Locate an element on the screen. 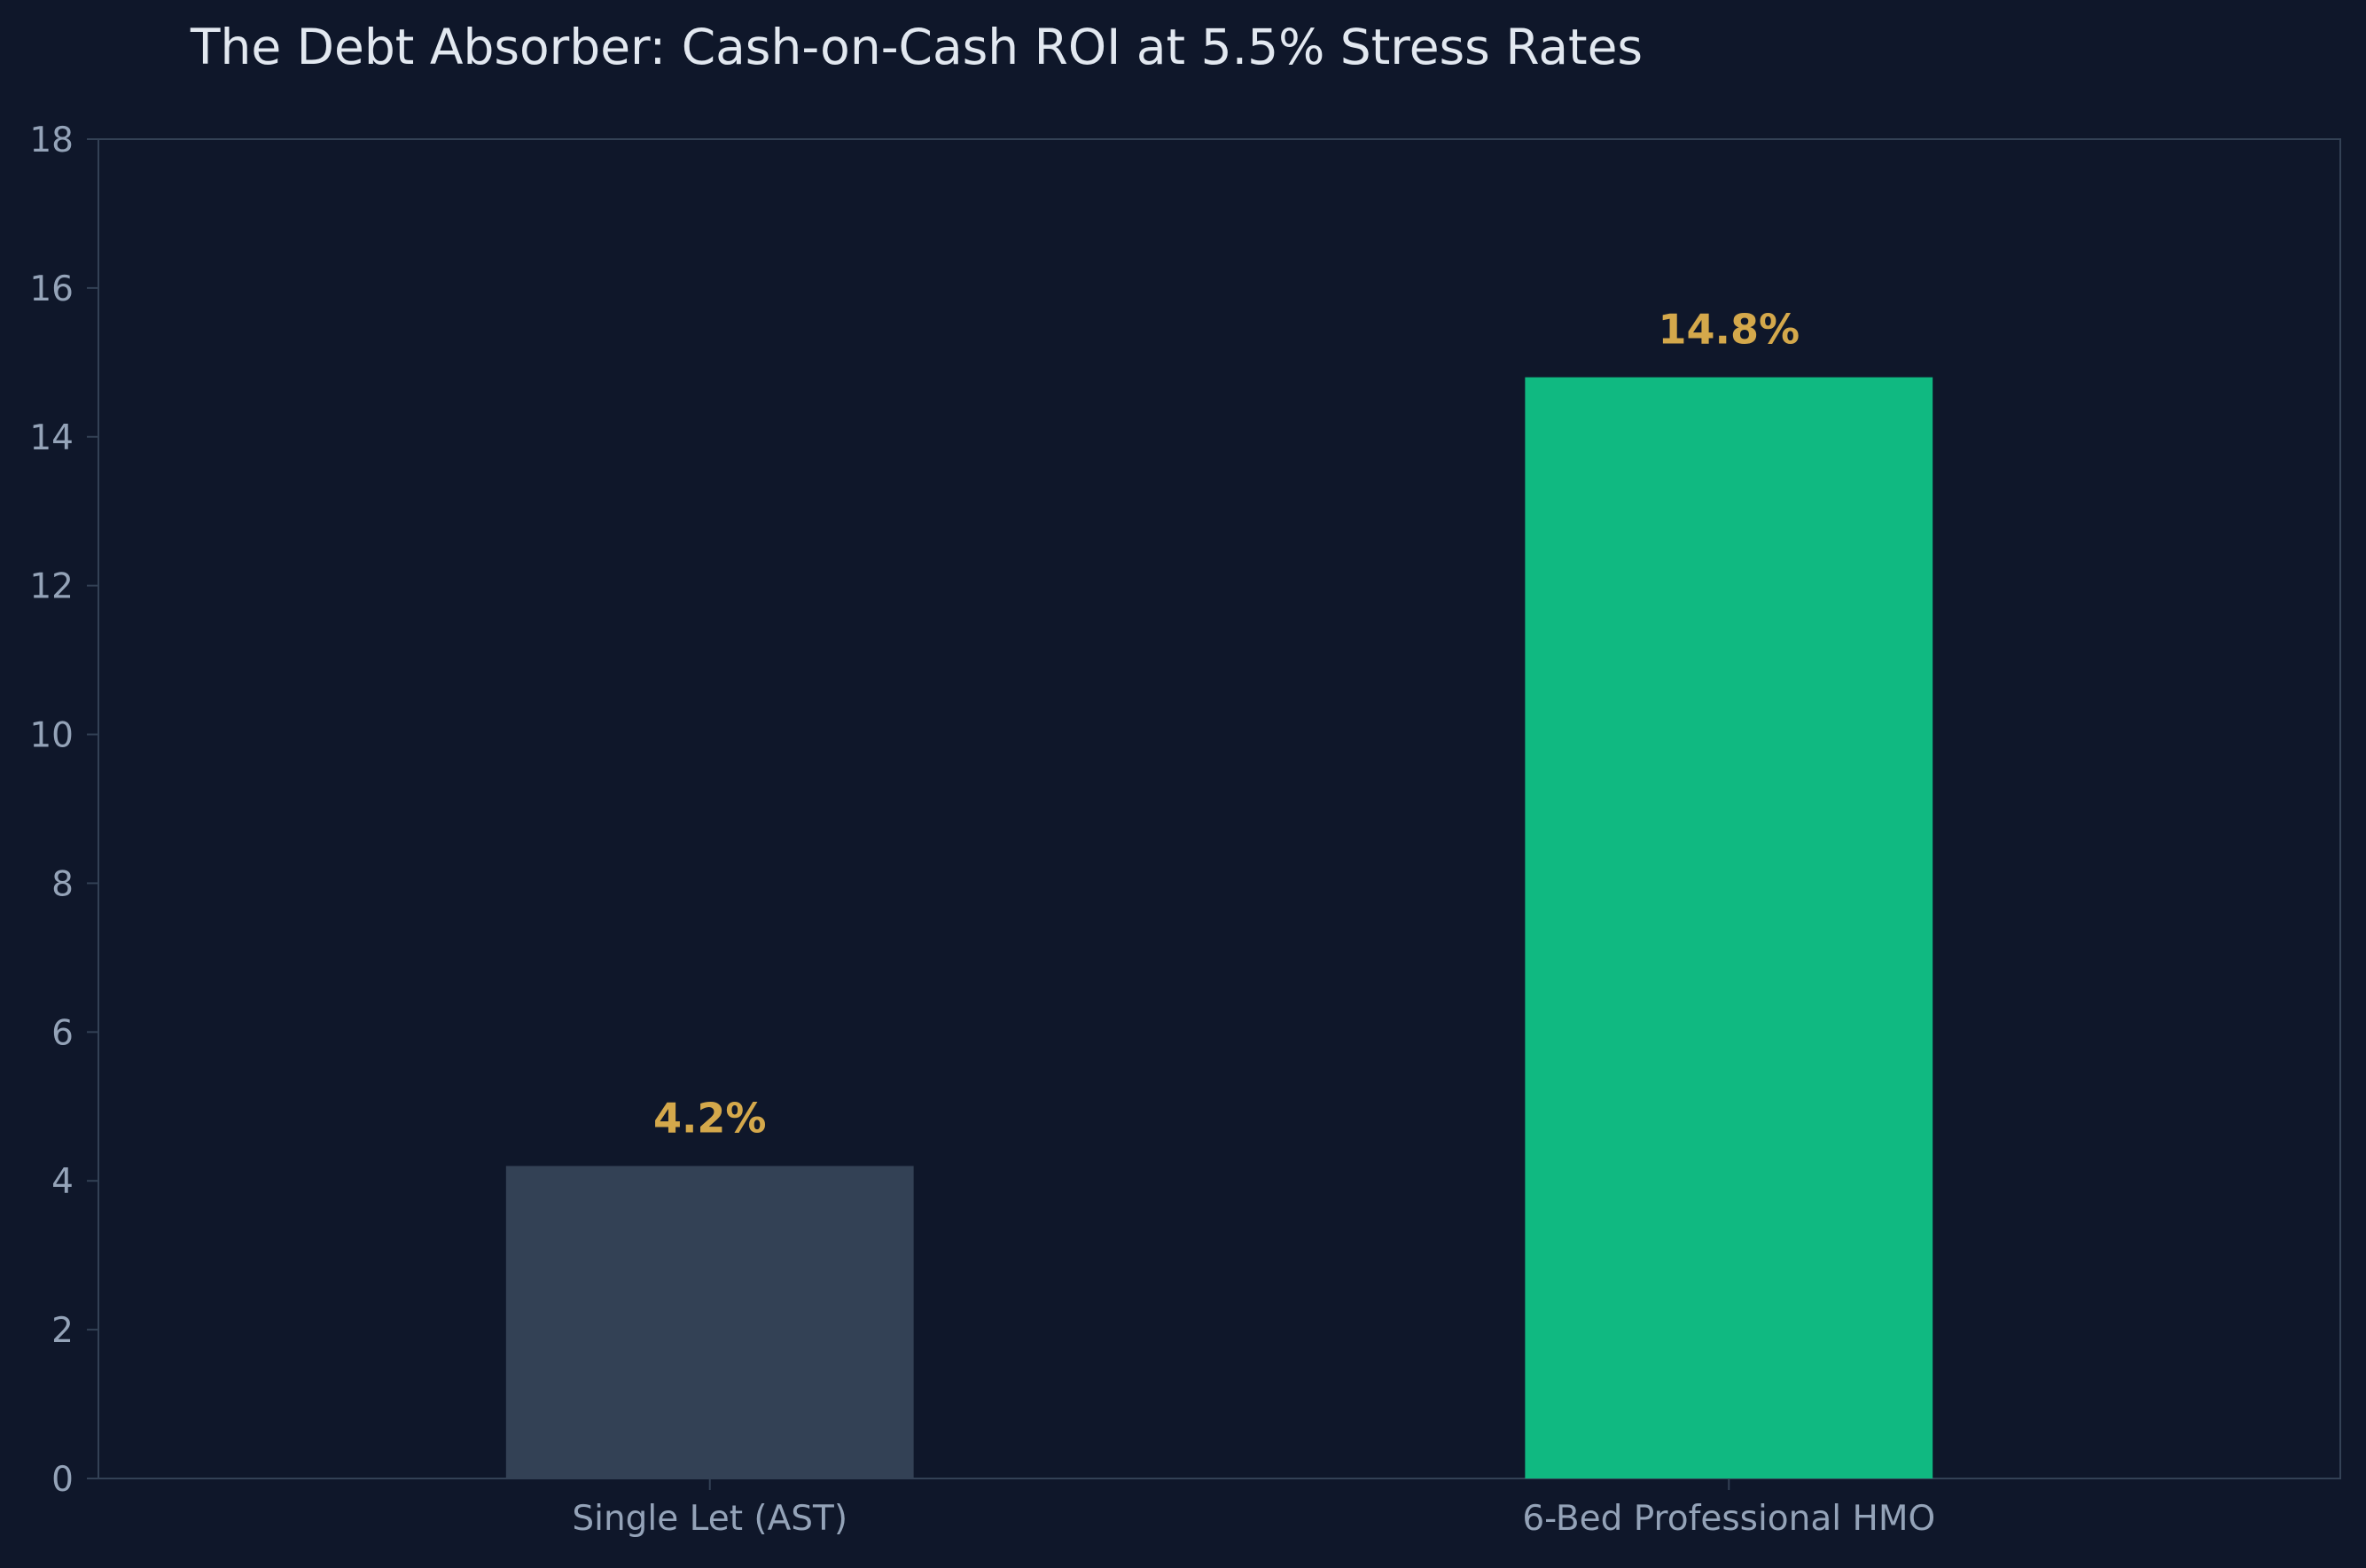 Image resolution: width=2366 pixels, height=1568 pixels. y-tick-label: 14 is located at coordinates (51, 438).